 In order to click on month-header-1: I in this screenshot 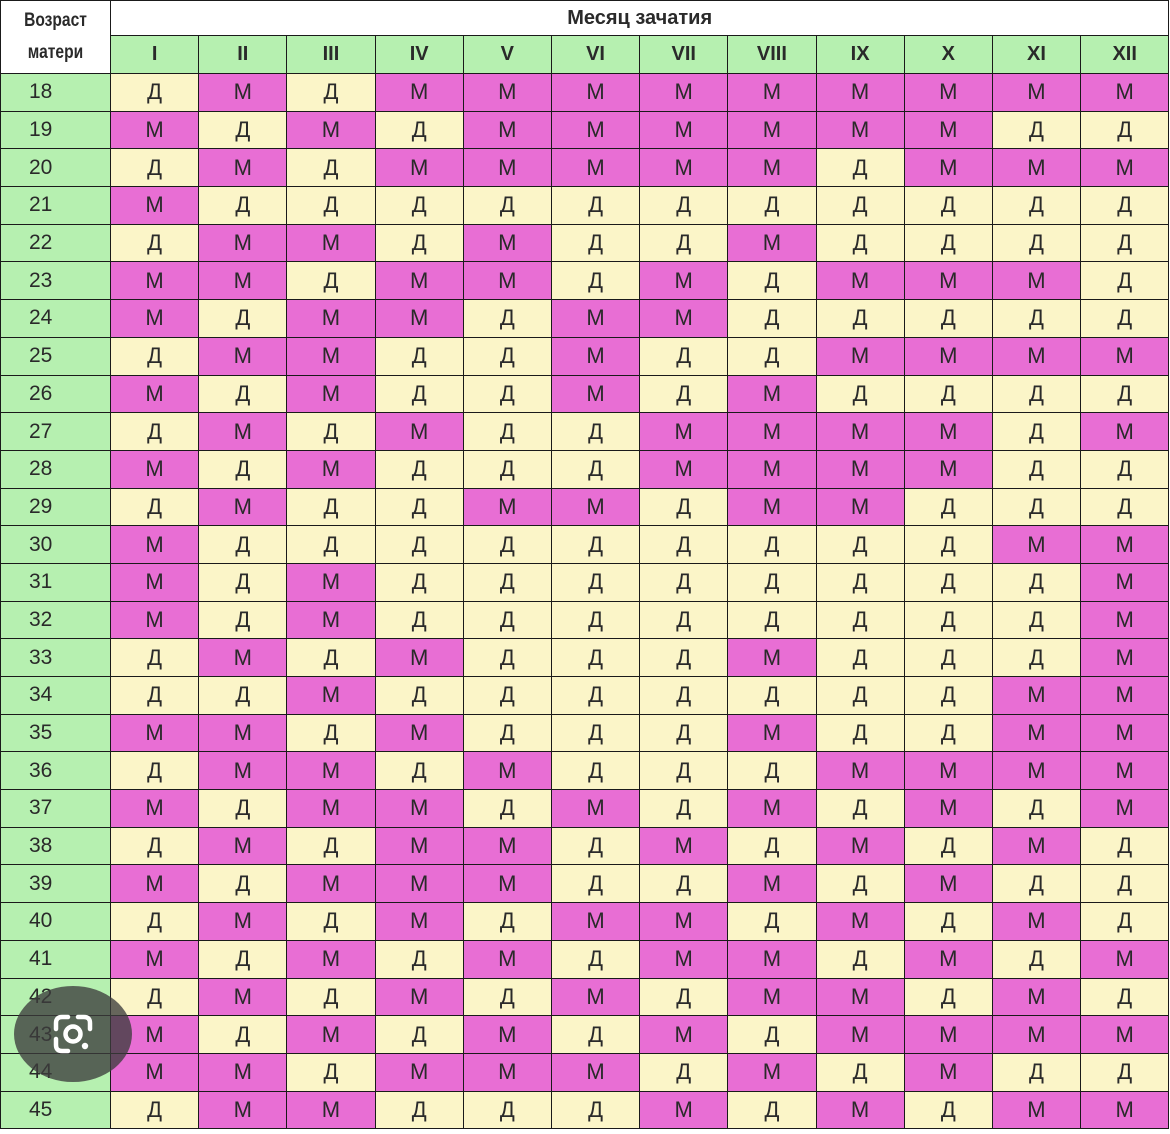, I will do `click(154, 54)`.